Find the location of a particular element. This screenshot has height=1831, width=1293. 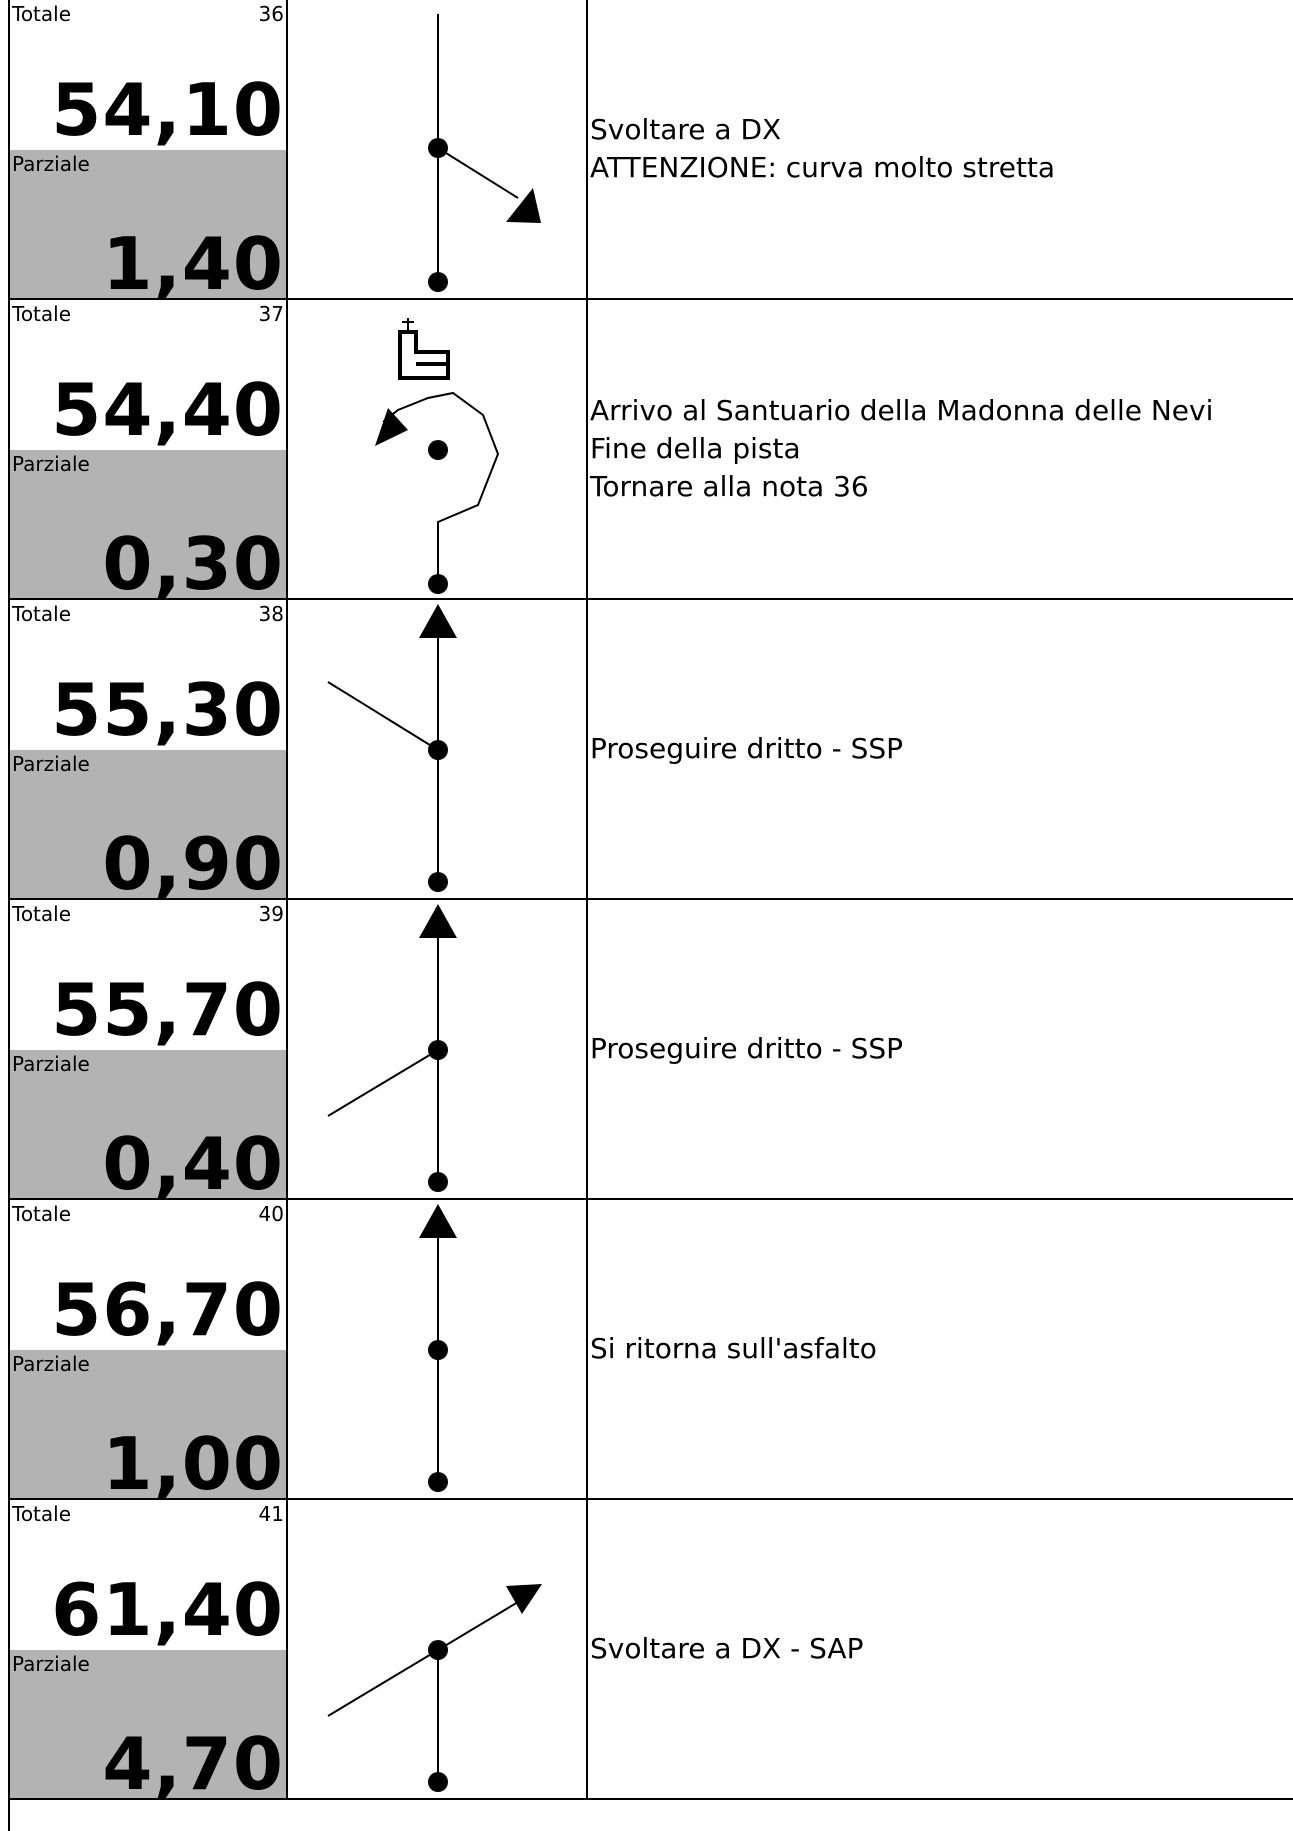

partial-section: Parziale 1,00 is located at coordinates (148, 1428).